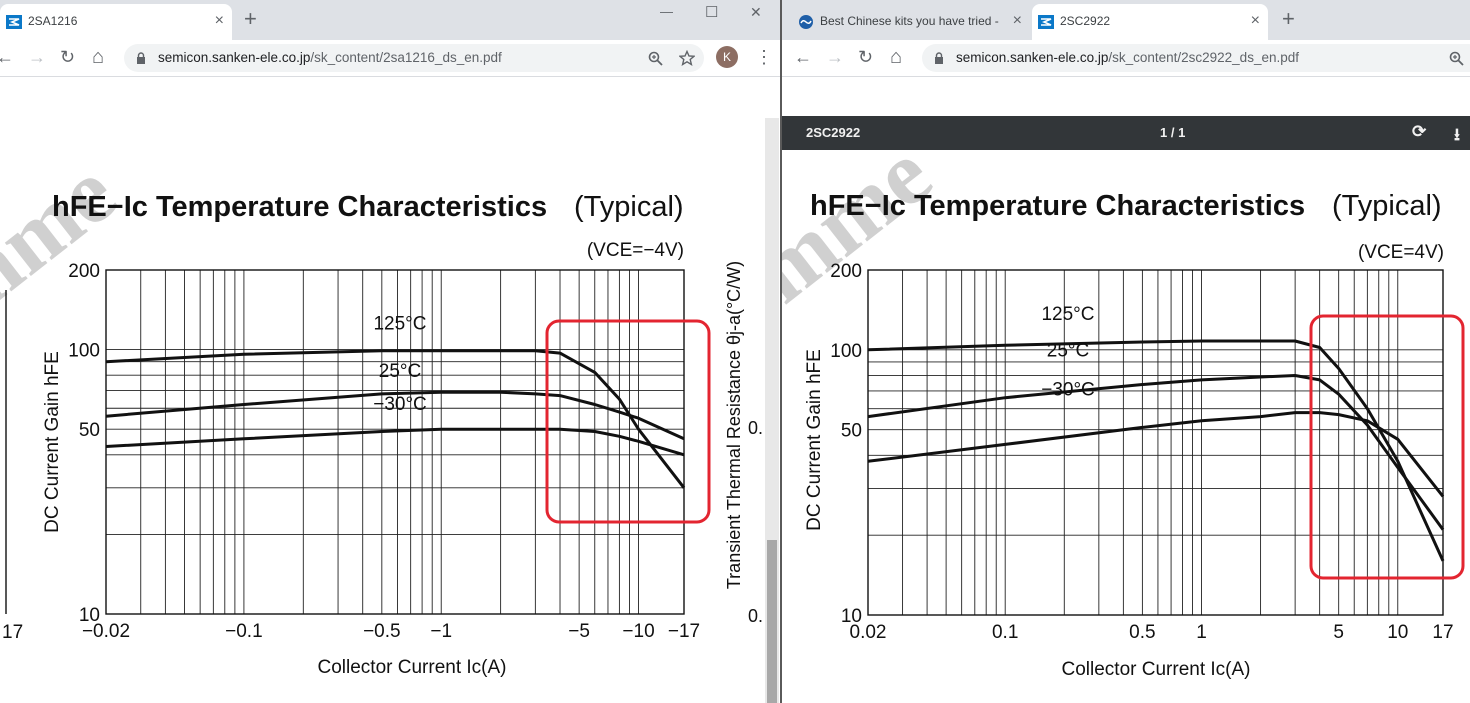 Image resolution: width=1470 pixels, height=703 pixels. What do you see at coordinates (712, 12) in the screenshot?
I see `maximize-button: ☐` at bounding box center [712, 12].